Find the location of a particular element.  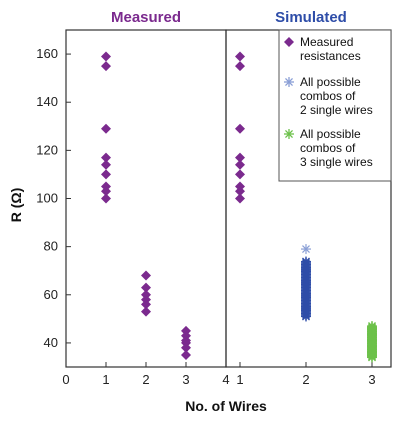

legend-marker-combo2 is located at coordinates (289, 82).